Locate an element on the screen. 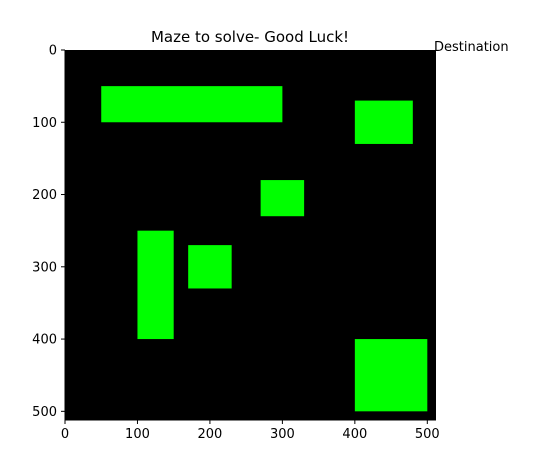 The width and height of the screenshot is (533, 464). y-tick-label: 400 is located at coordinates (44, 340).